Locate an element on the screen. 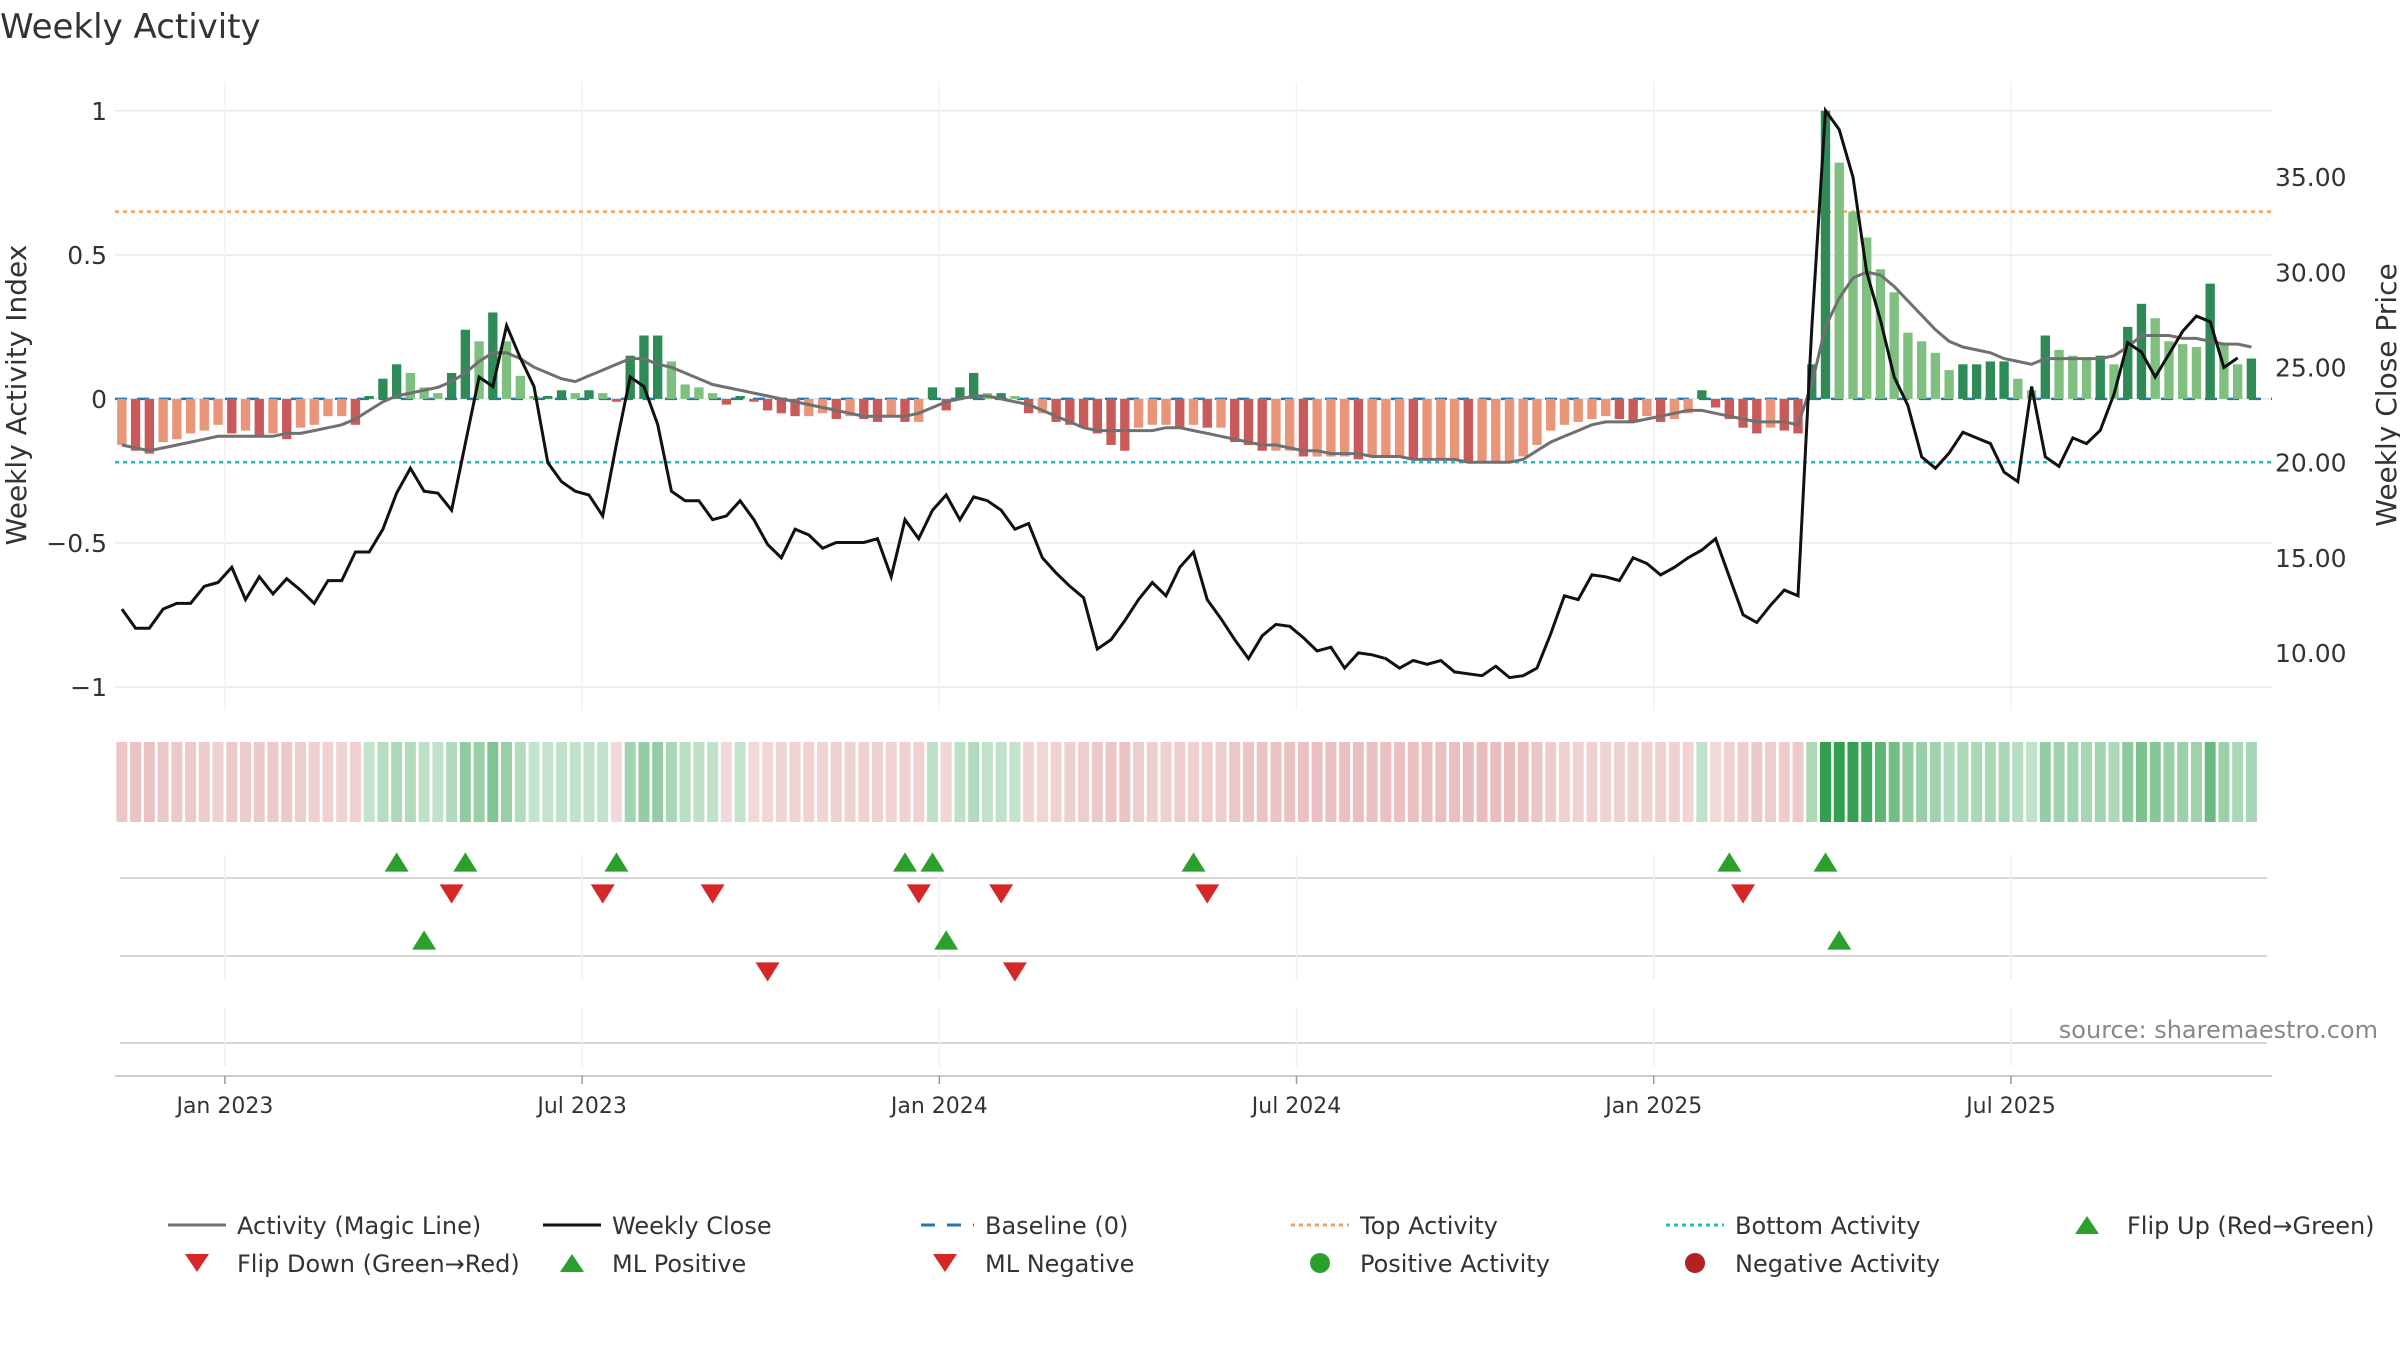 Image resolution: width=2400 pixels, height=1350 pixels. y2-tick-label: 30.00 is located at coordinates (2311, 272).